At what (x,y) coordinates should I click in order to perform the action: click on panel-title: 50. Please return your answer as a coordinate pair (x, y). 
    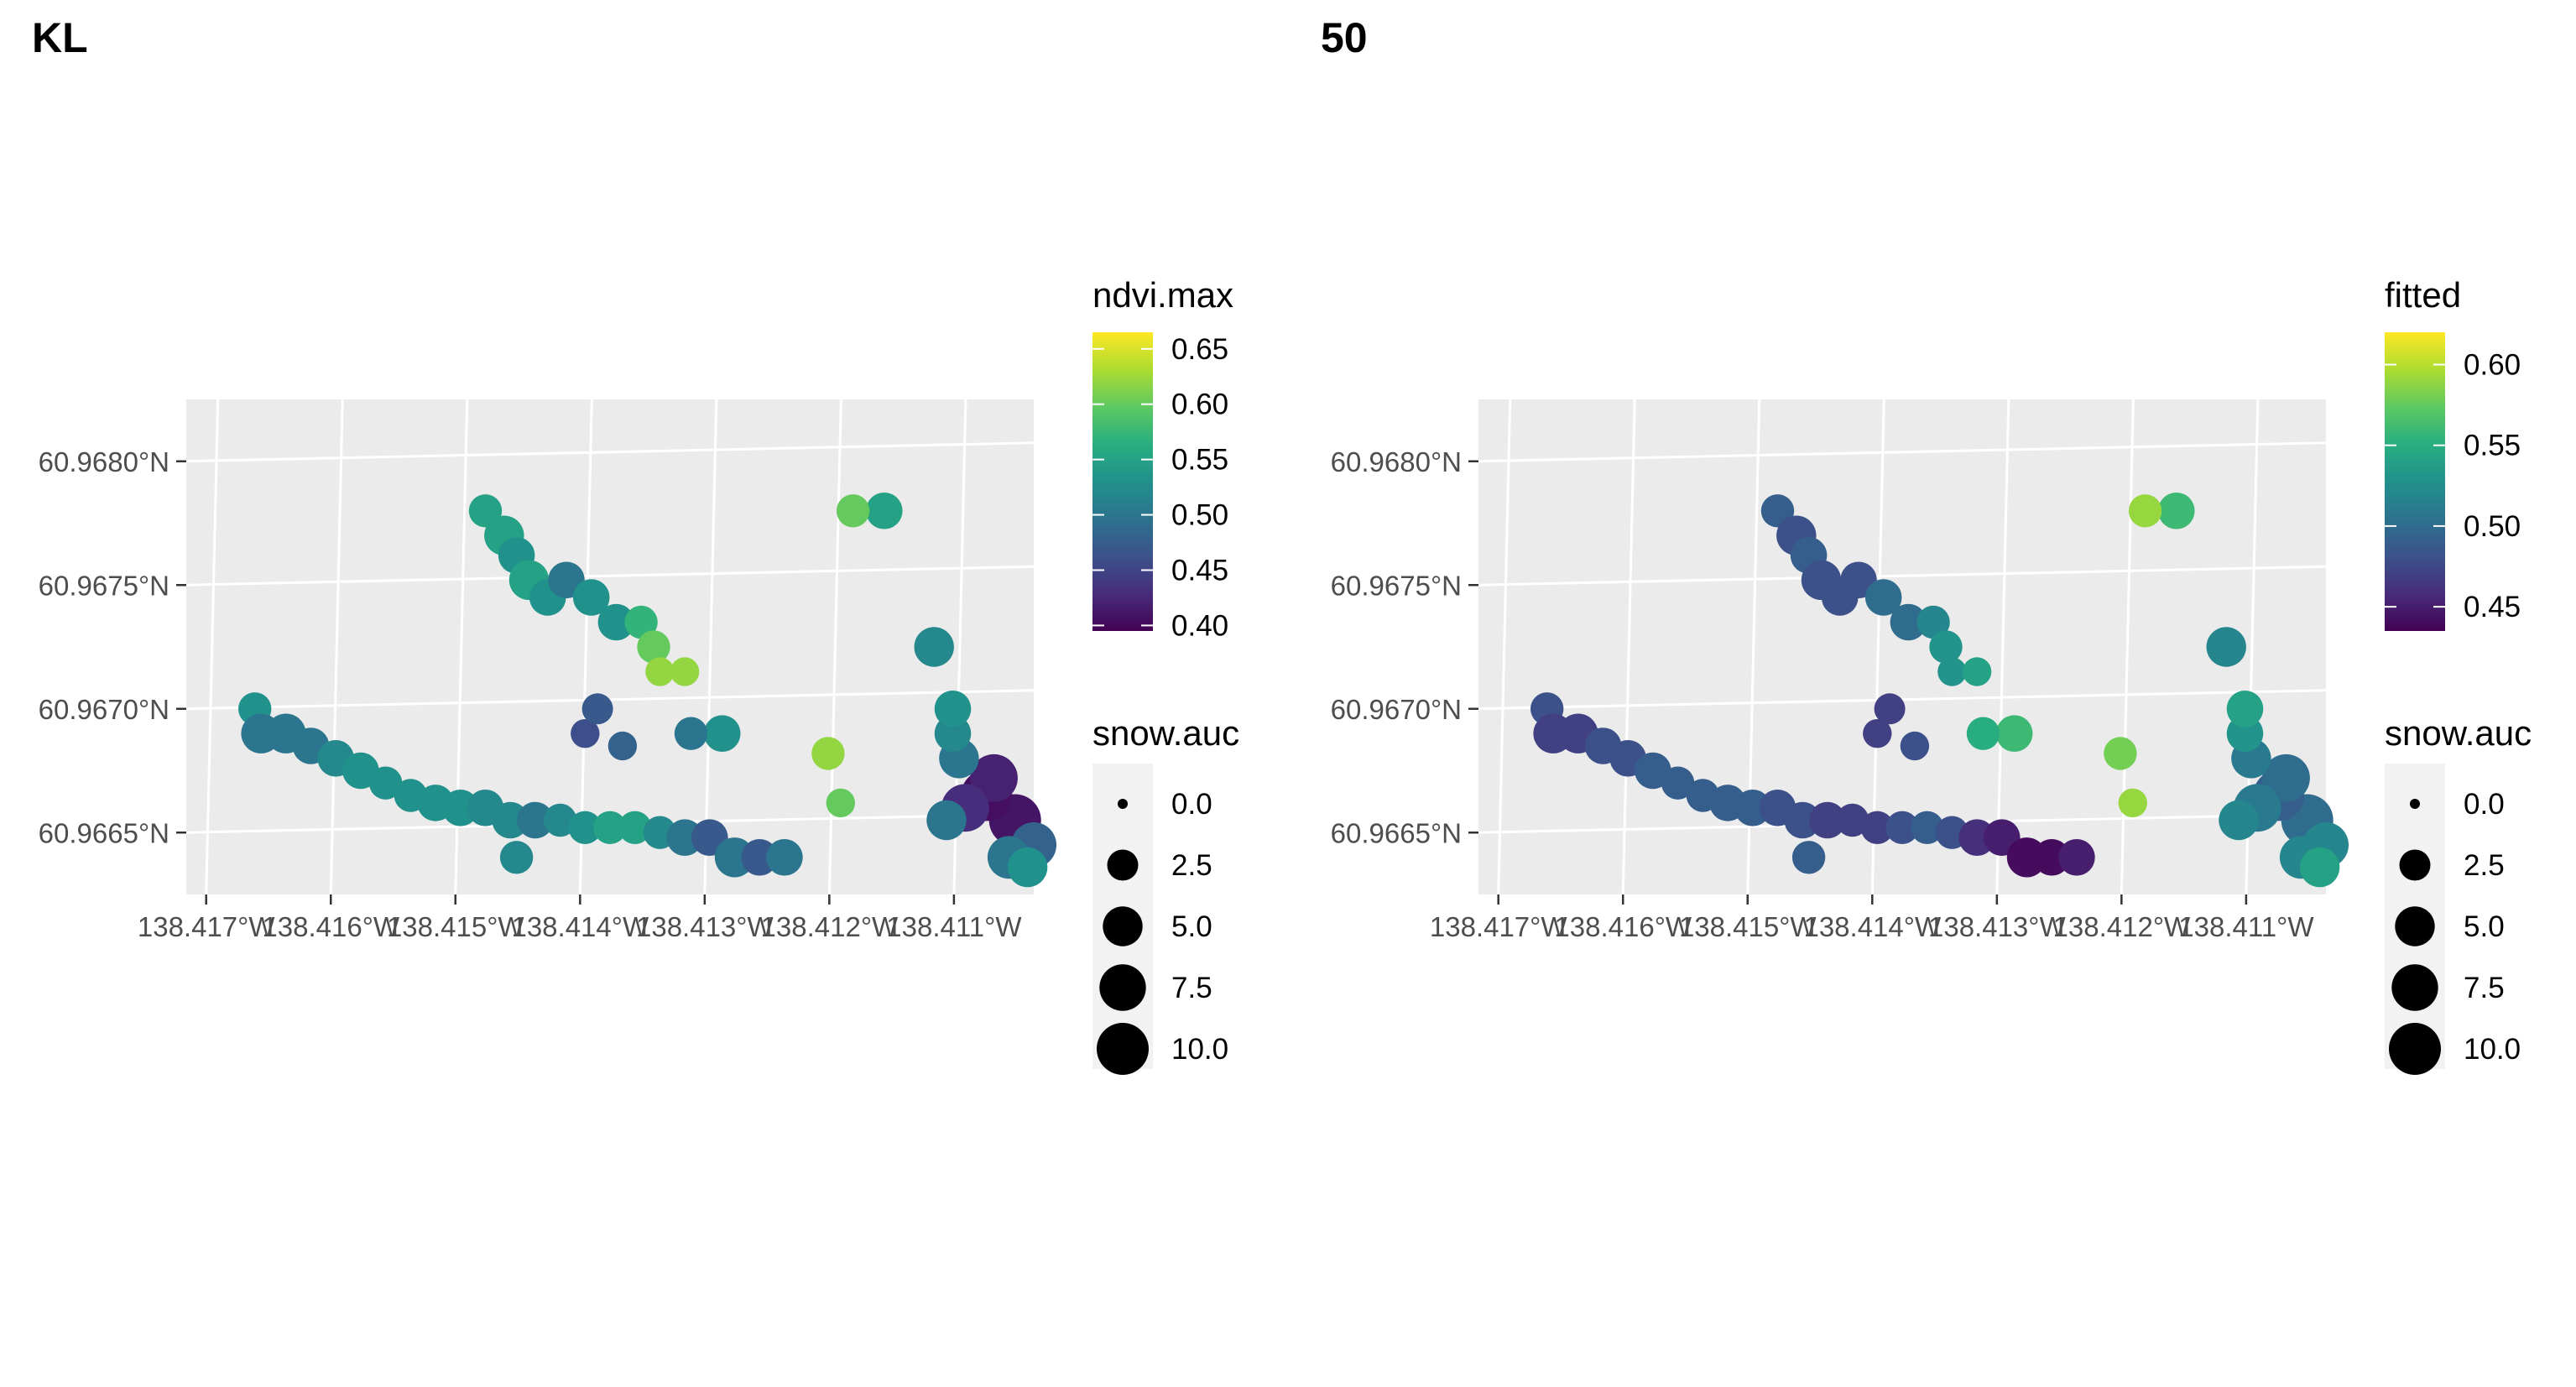
    Looking at the image, I should click on (1344, 37).